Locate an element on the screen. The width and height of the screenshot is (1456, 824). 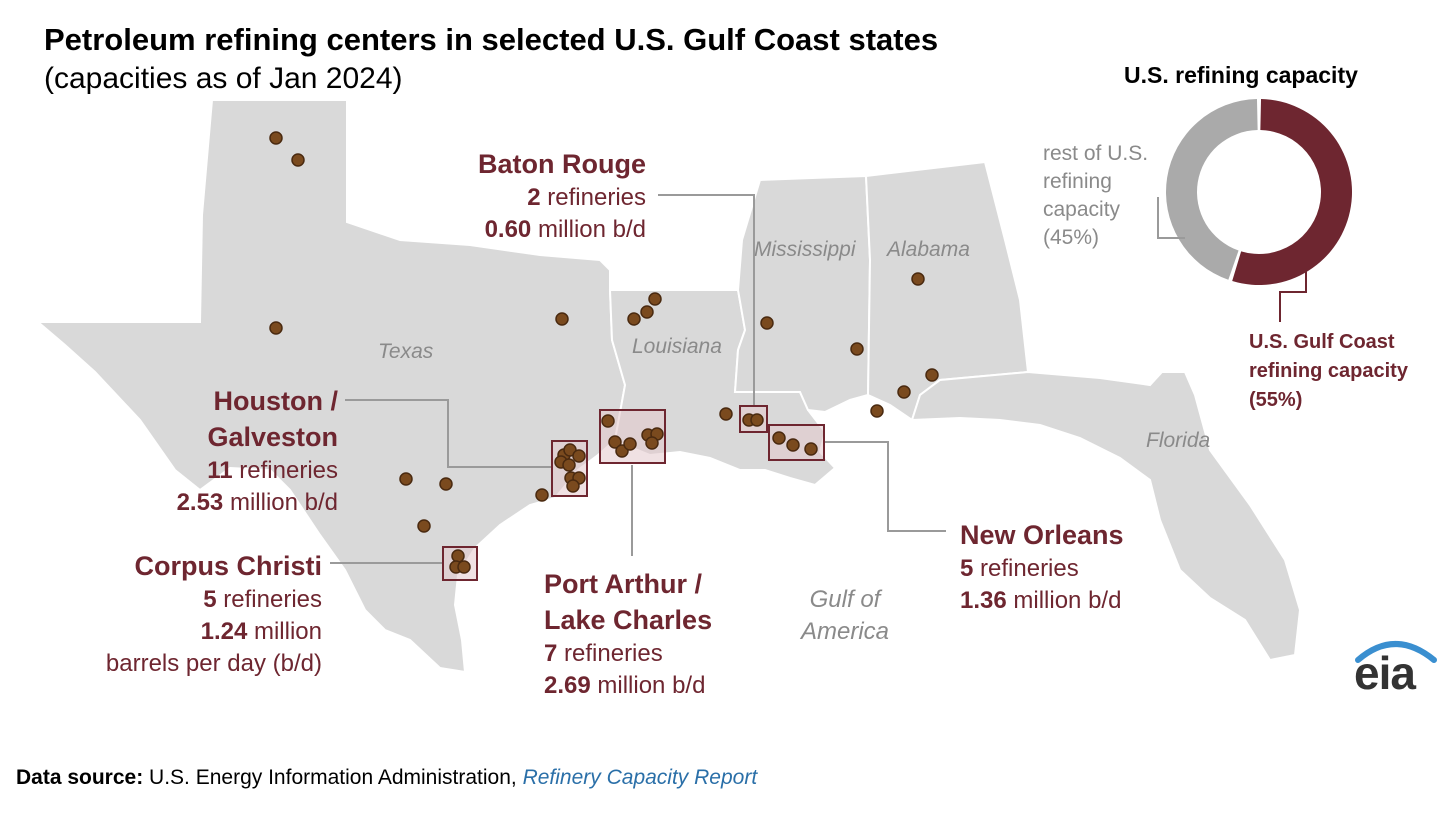
port-arthur-name-line1: Port Arthur / is located at coordinates (623, 584).